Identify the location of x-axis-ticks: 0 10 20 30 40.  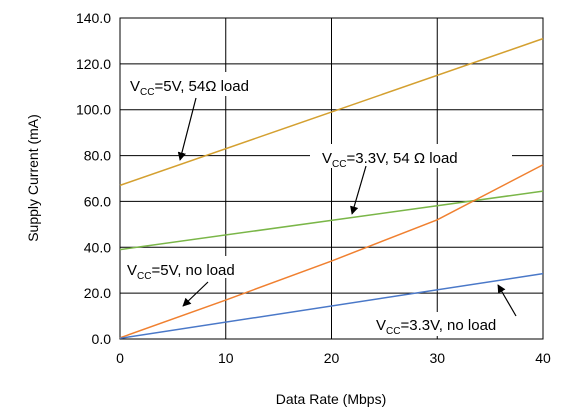
(333, 358).